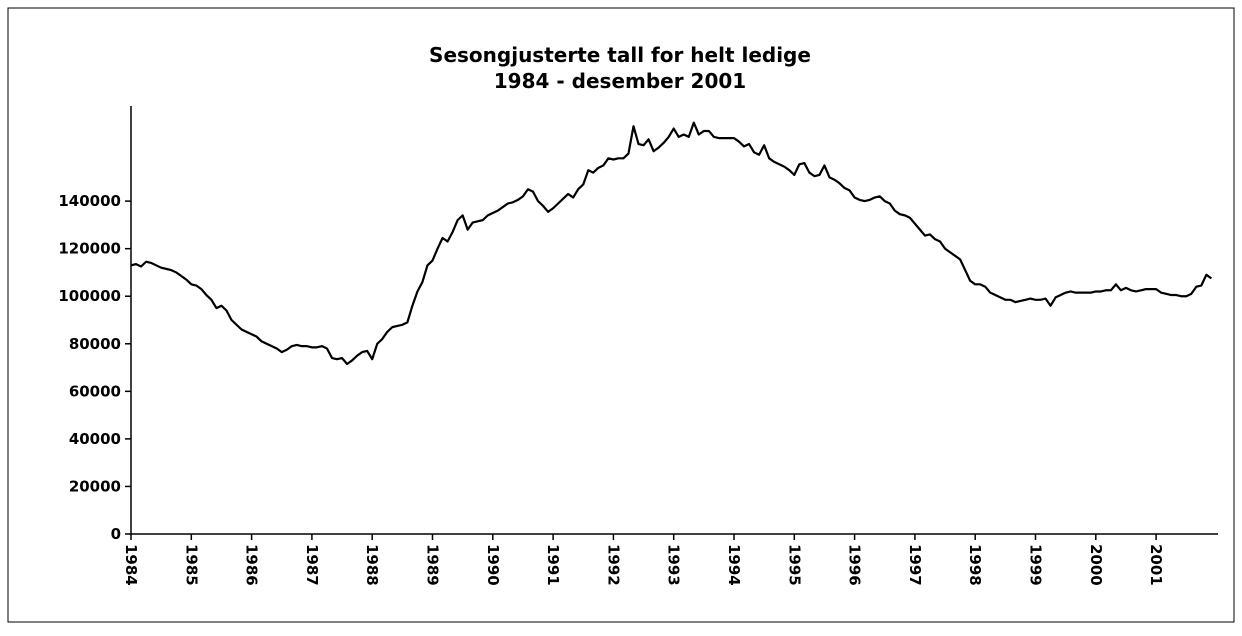 This screenshot has height=636, width=1242. I want to click on x-tick-label: 1998, so click(975, 565).